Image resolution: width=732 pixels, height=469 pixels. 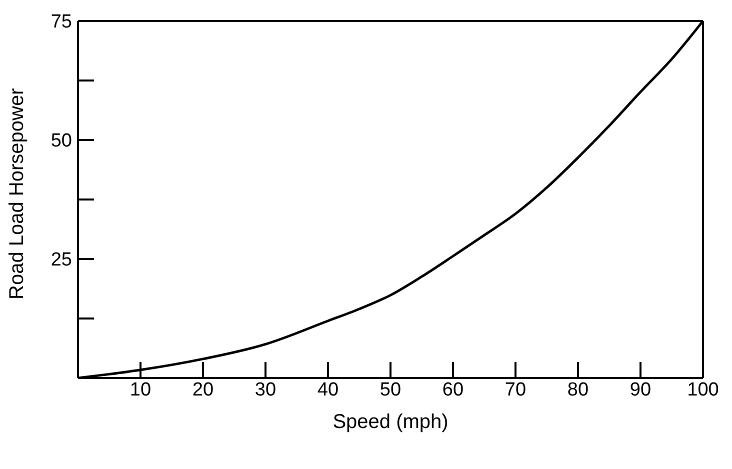 What do you see at coordinates (61, 141) in the screenshot?
I see `y-tick-label: 50` at bounding box center [61, 141].